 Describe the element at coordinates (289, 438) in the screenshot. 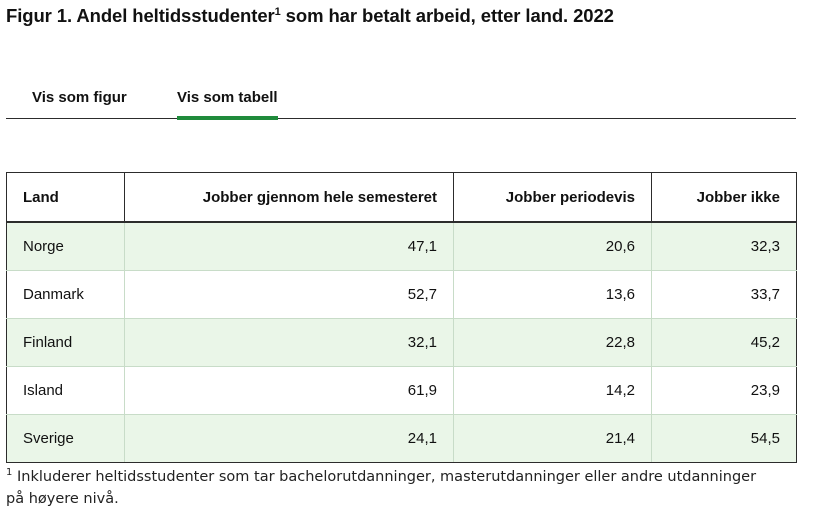

I see `cell-hele-semesteret: 24,1` at that location.